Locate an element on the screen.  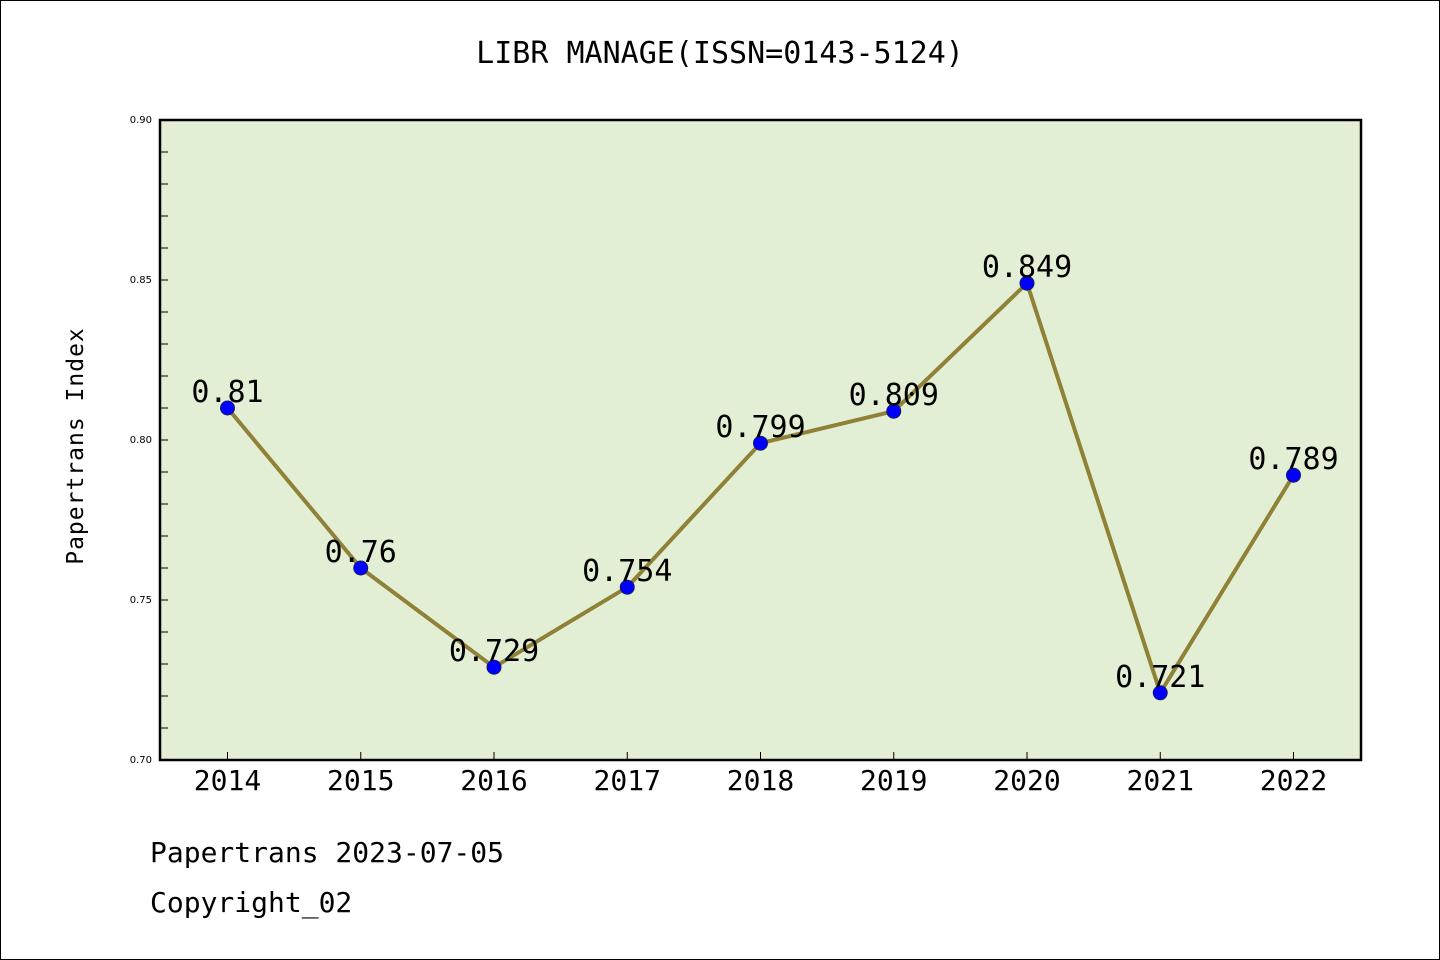
x-tick-label: 2016 is located at coordinates (493, 780).